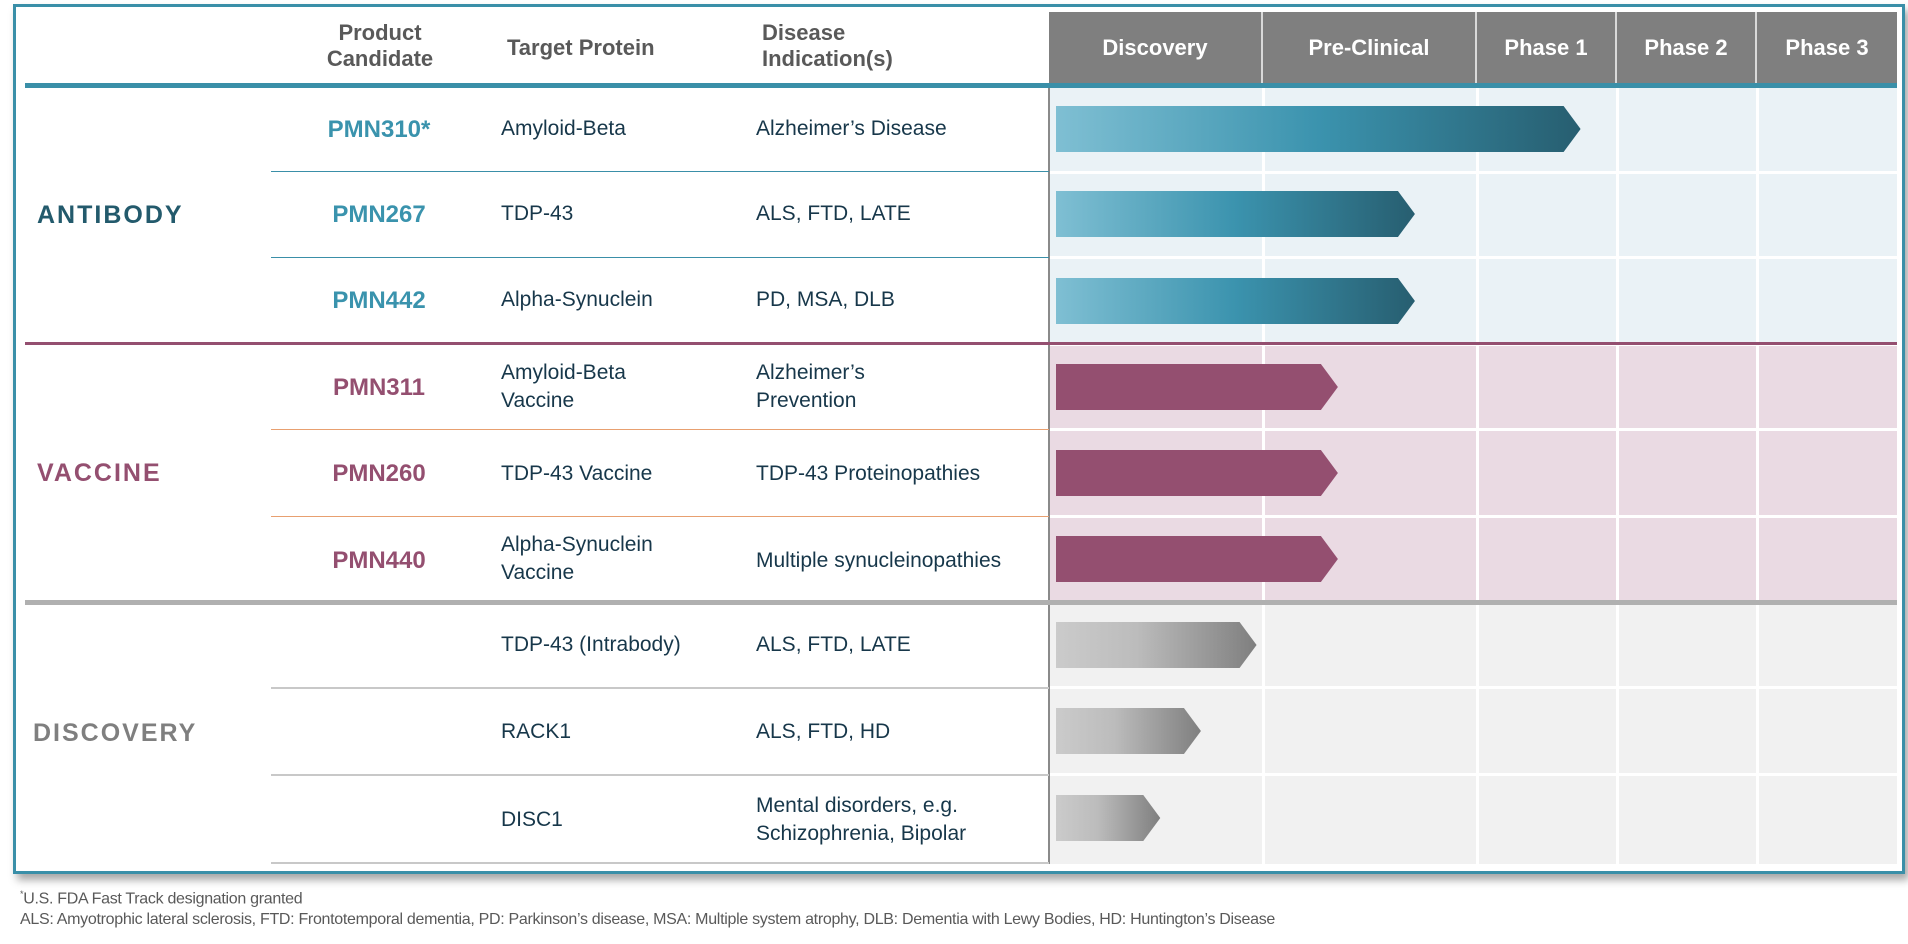 The height and width of the screenshot is (944, 1908). I want to click on target-protein: Alpha-Synuclein, so click(577, 299).